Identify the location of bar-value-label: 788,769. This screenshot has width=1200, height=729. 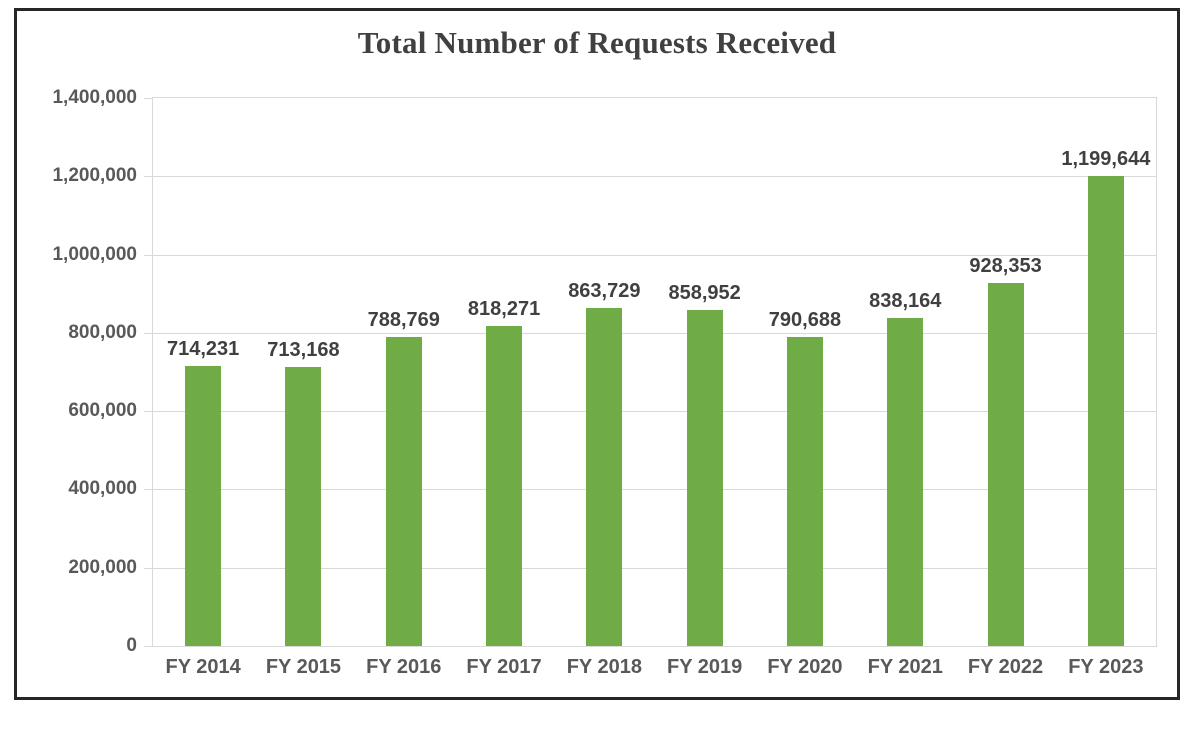
(403, 320).